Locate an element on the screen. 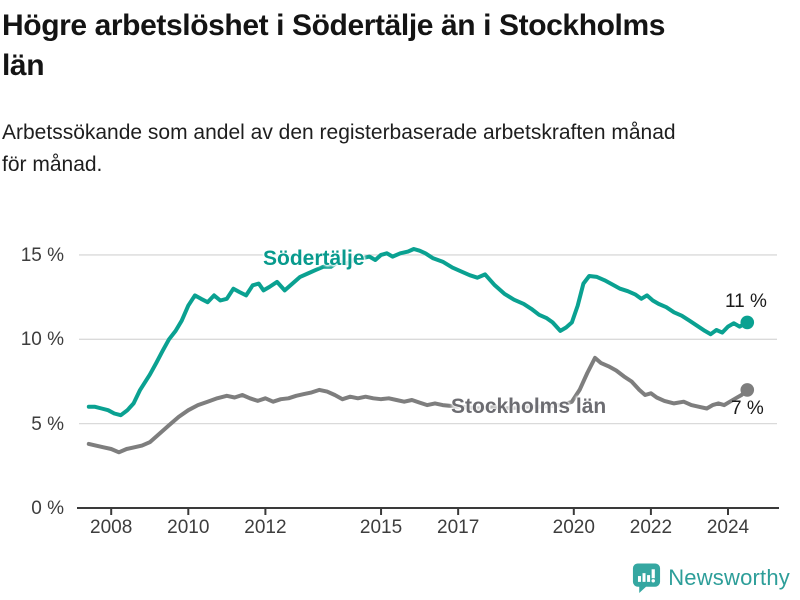  y-axis-label-15: 15 % is located at coordinates (42, 255).